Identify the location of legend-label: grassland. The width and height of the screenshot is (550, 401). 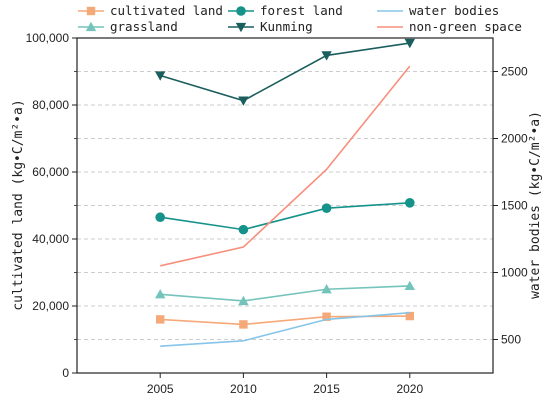
(144, 26).